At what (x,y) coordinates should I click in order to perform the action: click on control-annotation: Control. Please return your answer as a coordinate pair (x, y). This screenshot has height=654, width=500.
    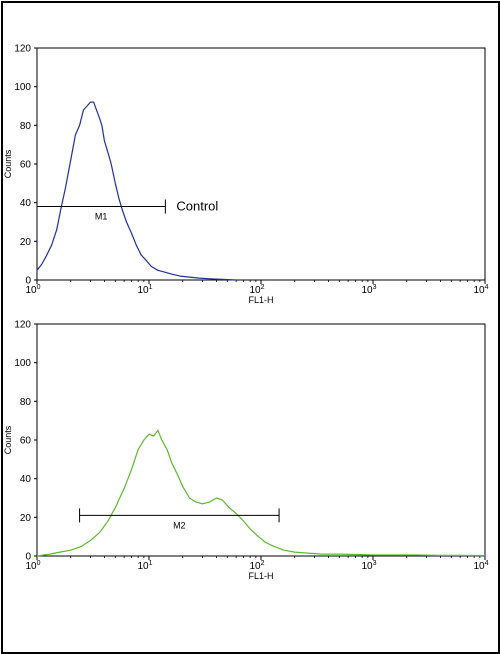
    Looking at the image, I should click on (197, 206).